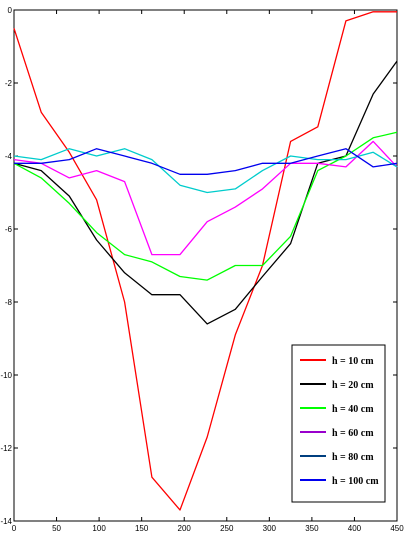 This screenshot has width=416, height=538. What do you see at coordinates (353, 385) in the screenshot?
I see `legend-label: h = 20 cm` at bounding box center [353, 385].